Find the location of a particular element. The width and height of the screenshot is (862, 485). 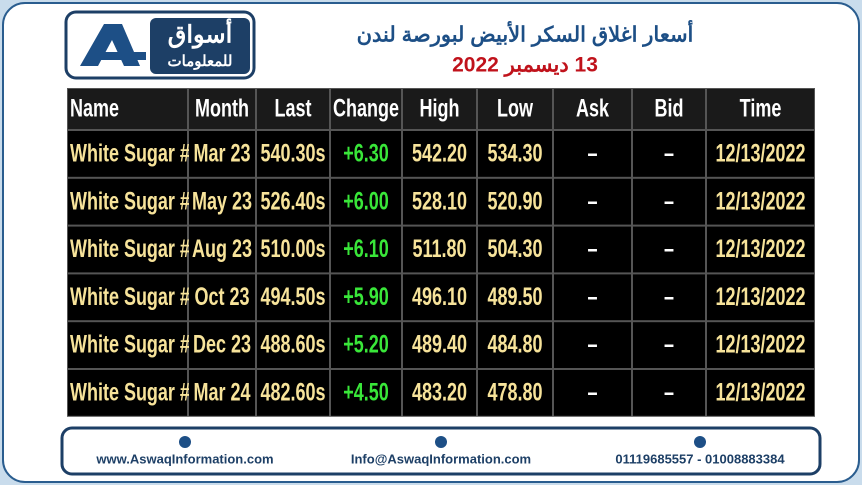

web-icon is located at coordinates (185, 442).